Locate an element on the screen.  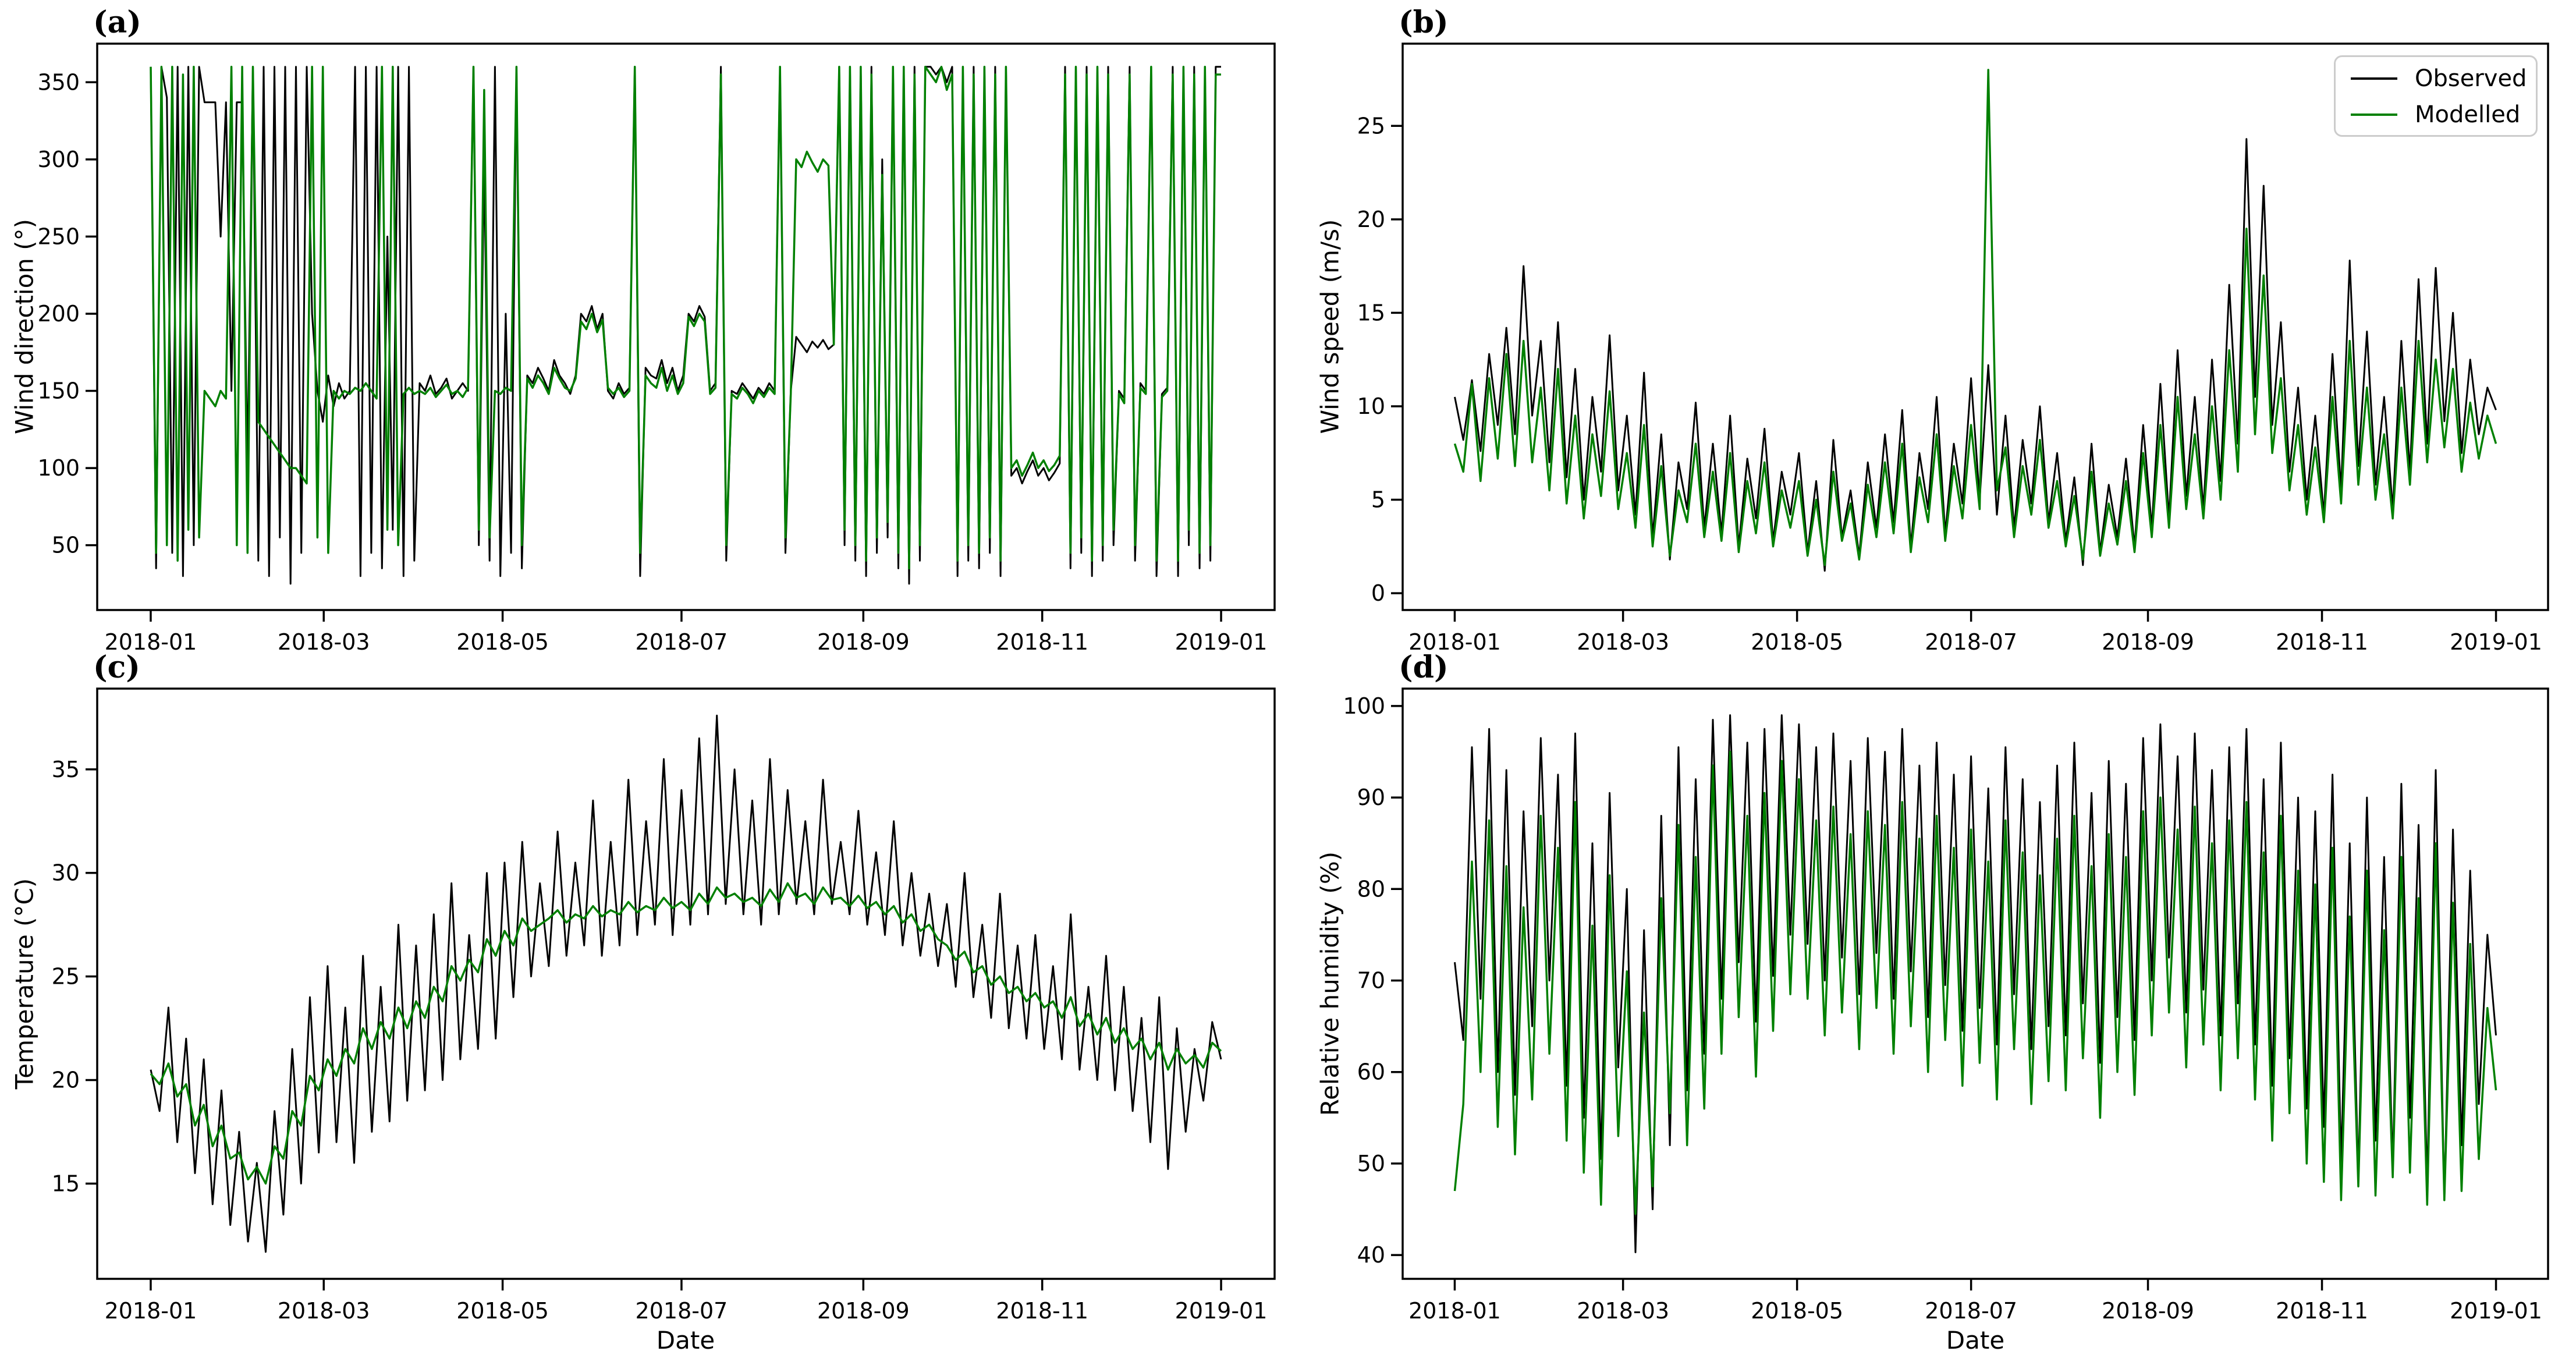
x-axis-label-c: Date is located at coordinates (686, 1340).